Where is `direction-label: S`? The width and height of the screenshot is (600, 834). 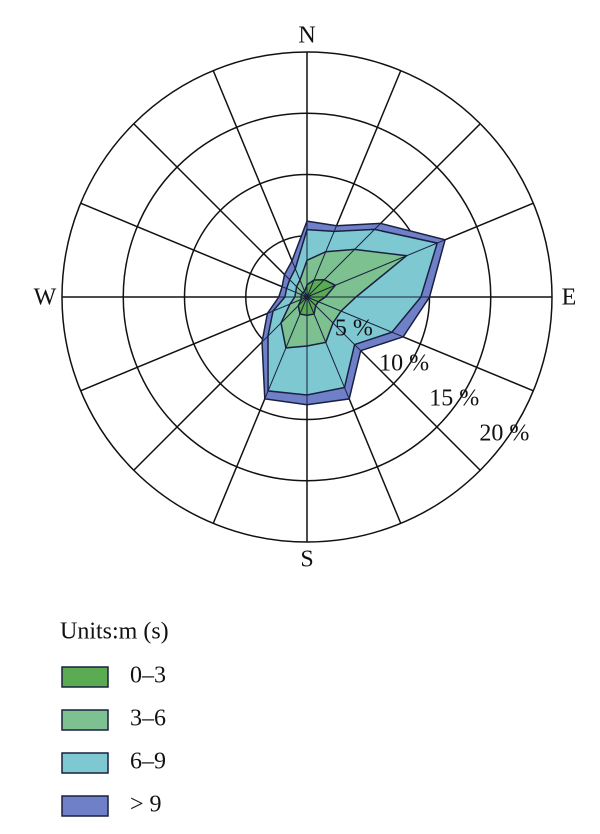 direction-label: S is located at coordinates (306, 560).